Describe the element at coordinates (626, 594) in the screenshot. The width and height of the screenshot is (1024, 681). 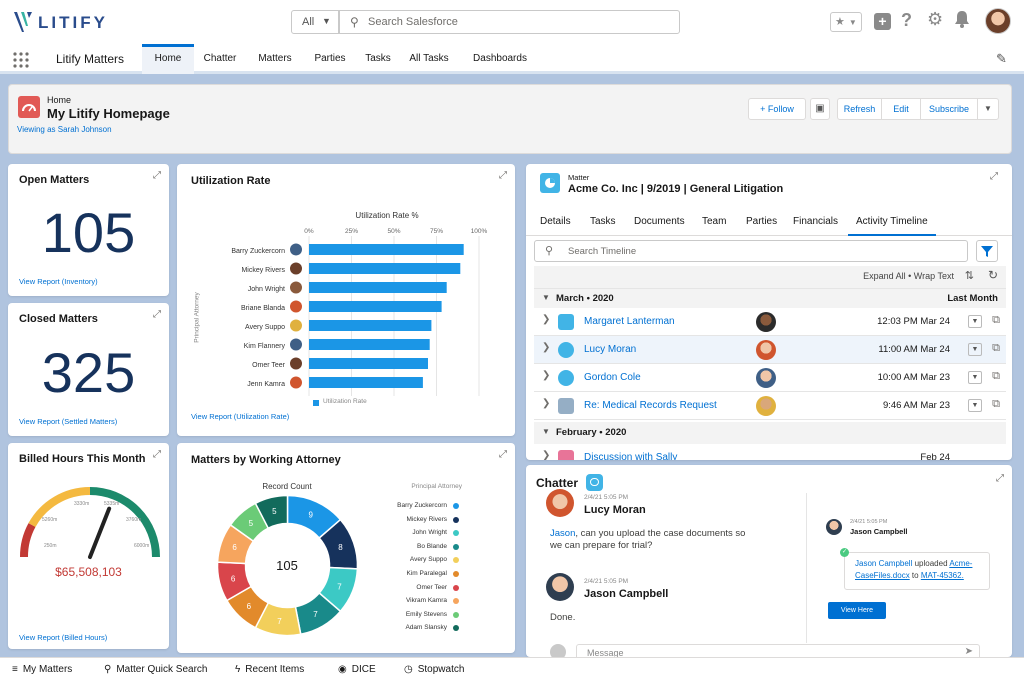
I see `post-author: Jason Campbell` at that location.